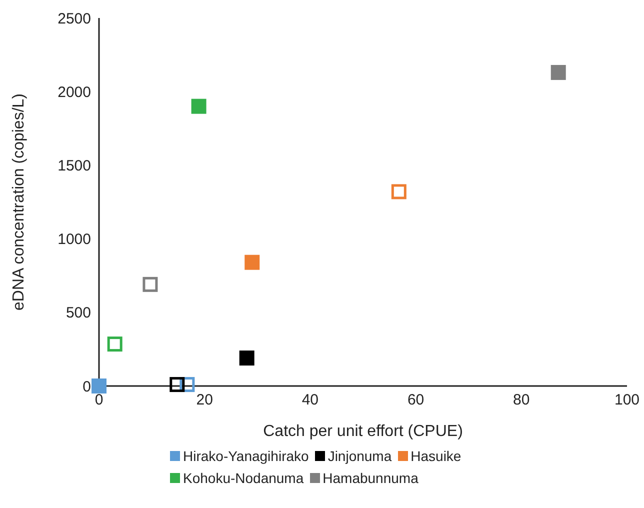  I want to click on y-axis-title: eDNA concentration (copies/L), so click(19, 202).